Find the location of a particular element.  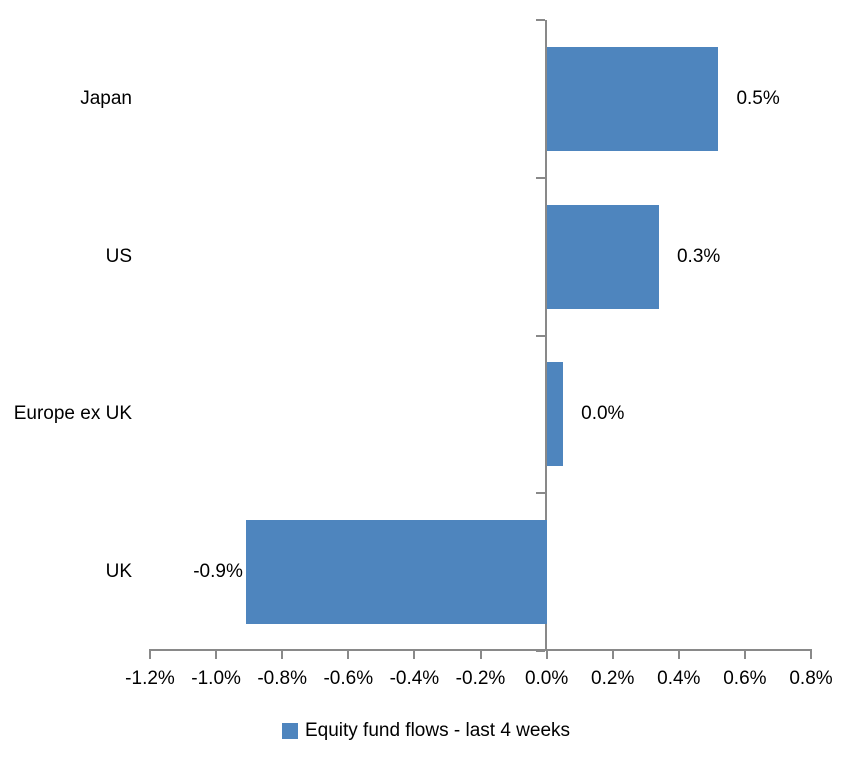

bar-europe-ex-uk is located at coordinates (555, 414).